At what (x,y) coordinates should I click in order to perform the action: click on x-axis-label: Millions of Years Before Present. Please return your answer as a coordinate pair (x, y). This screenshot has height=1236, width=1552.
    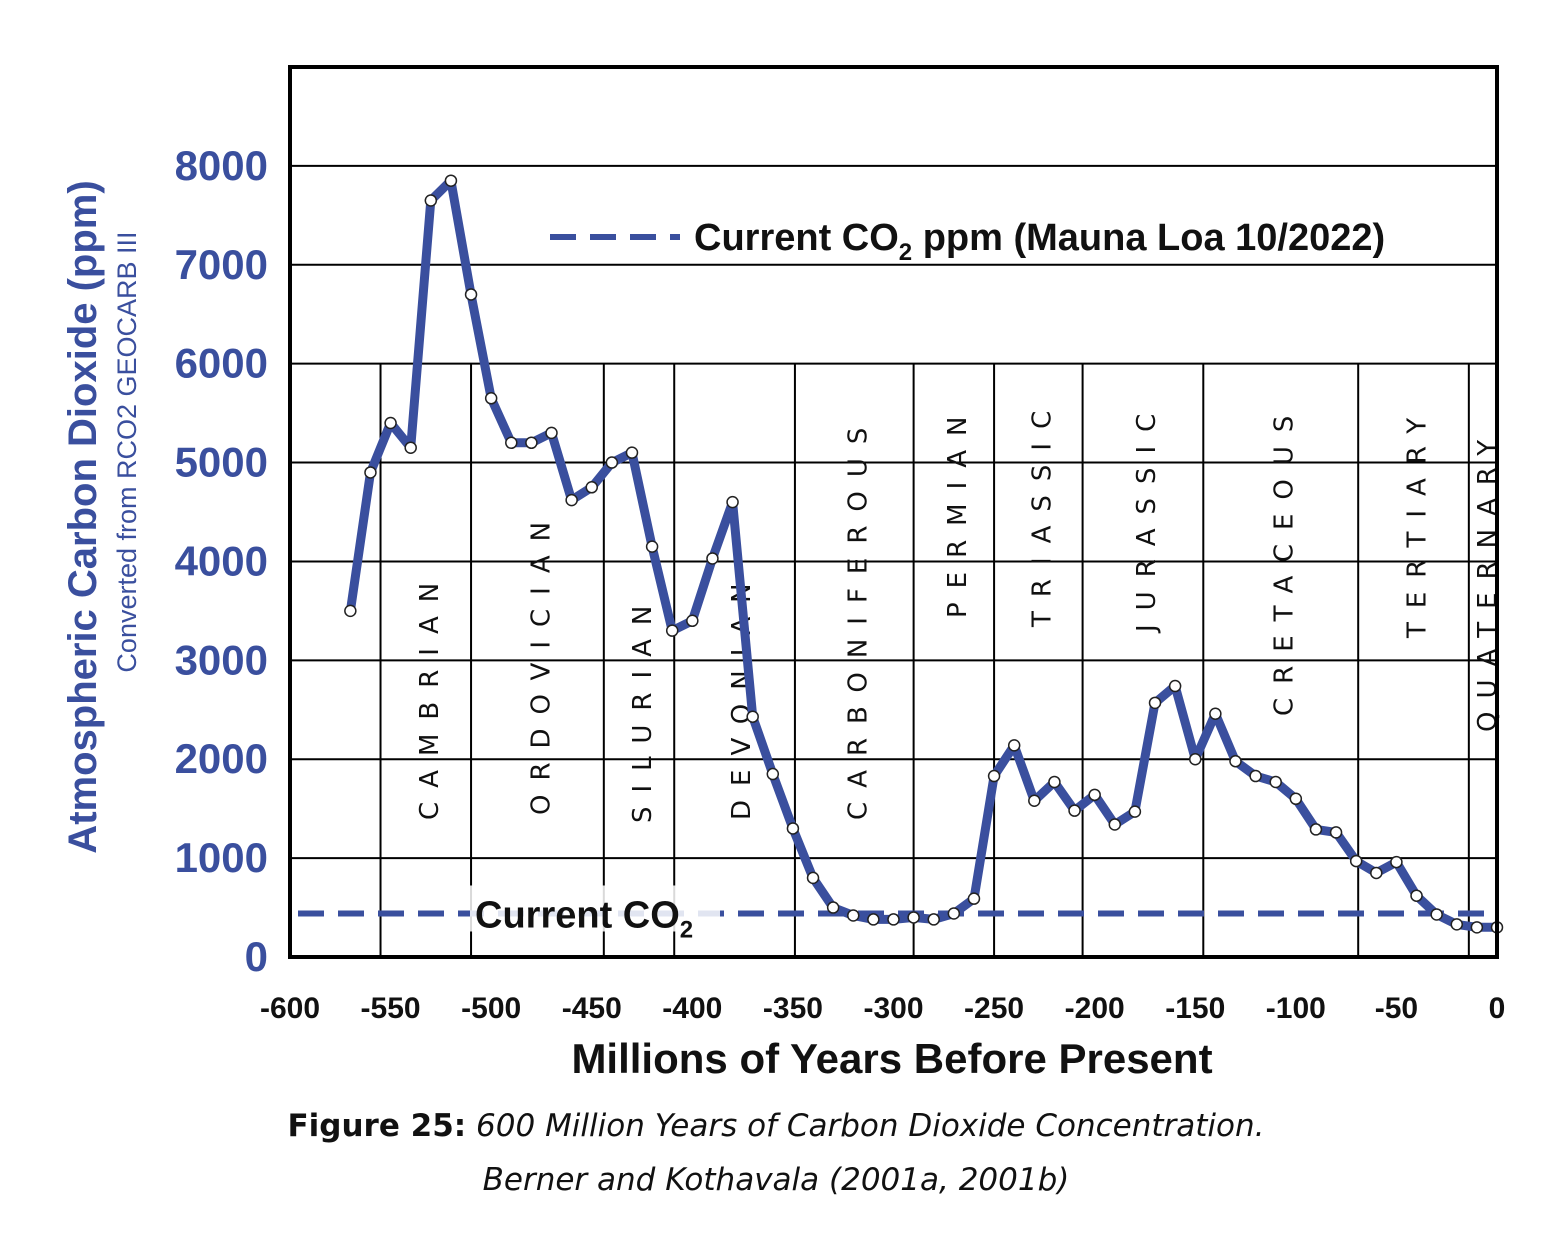
    Looking at the image, I should click on (891, 1058).